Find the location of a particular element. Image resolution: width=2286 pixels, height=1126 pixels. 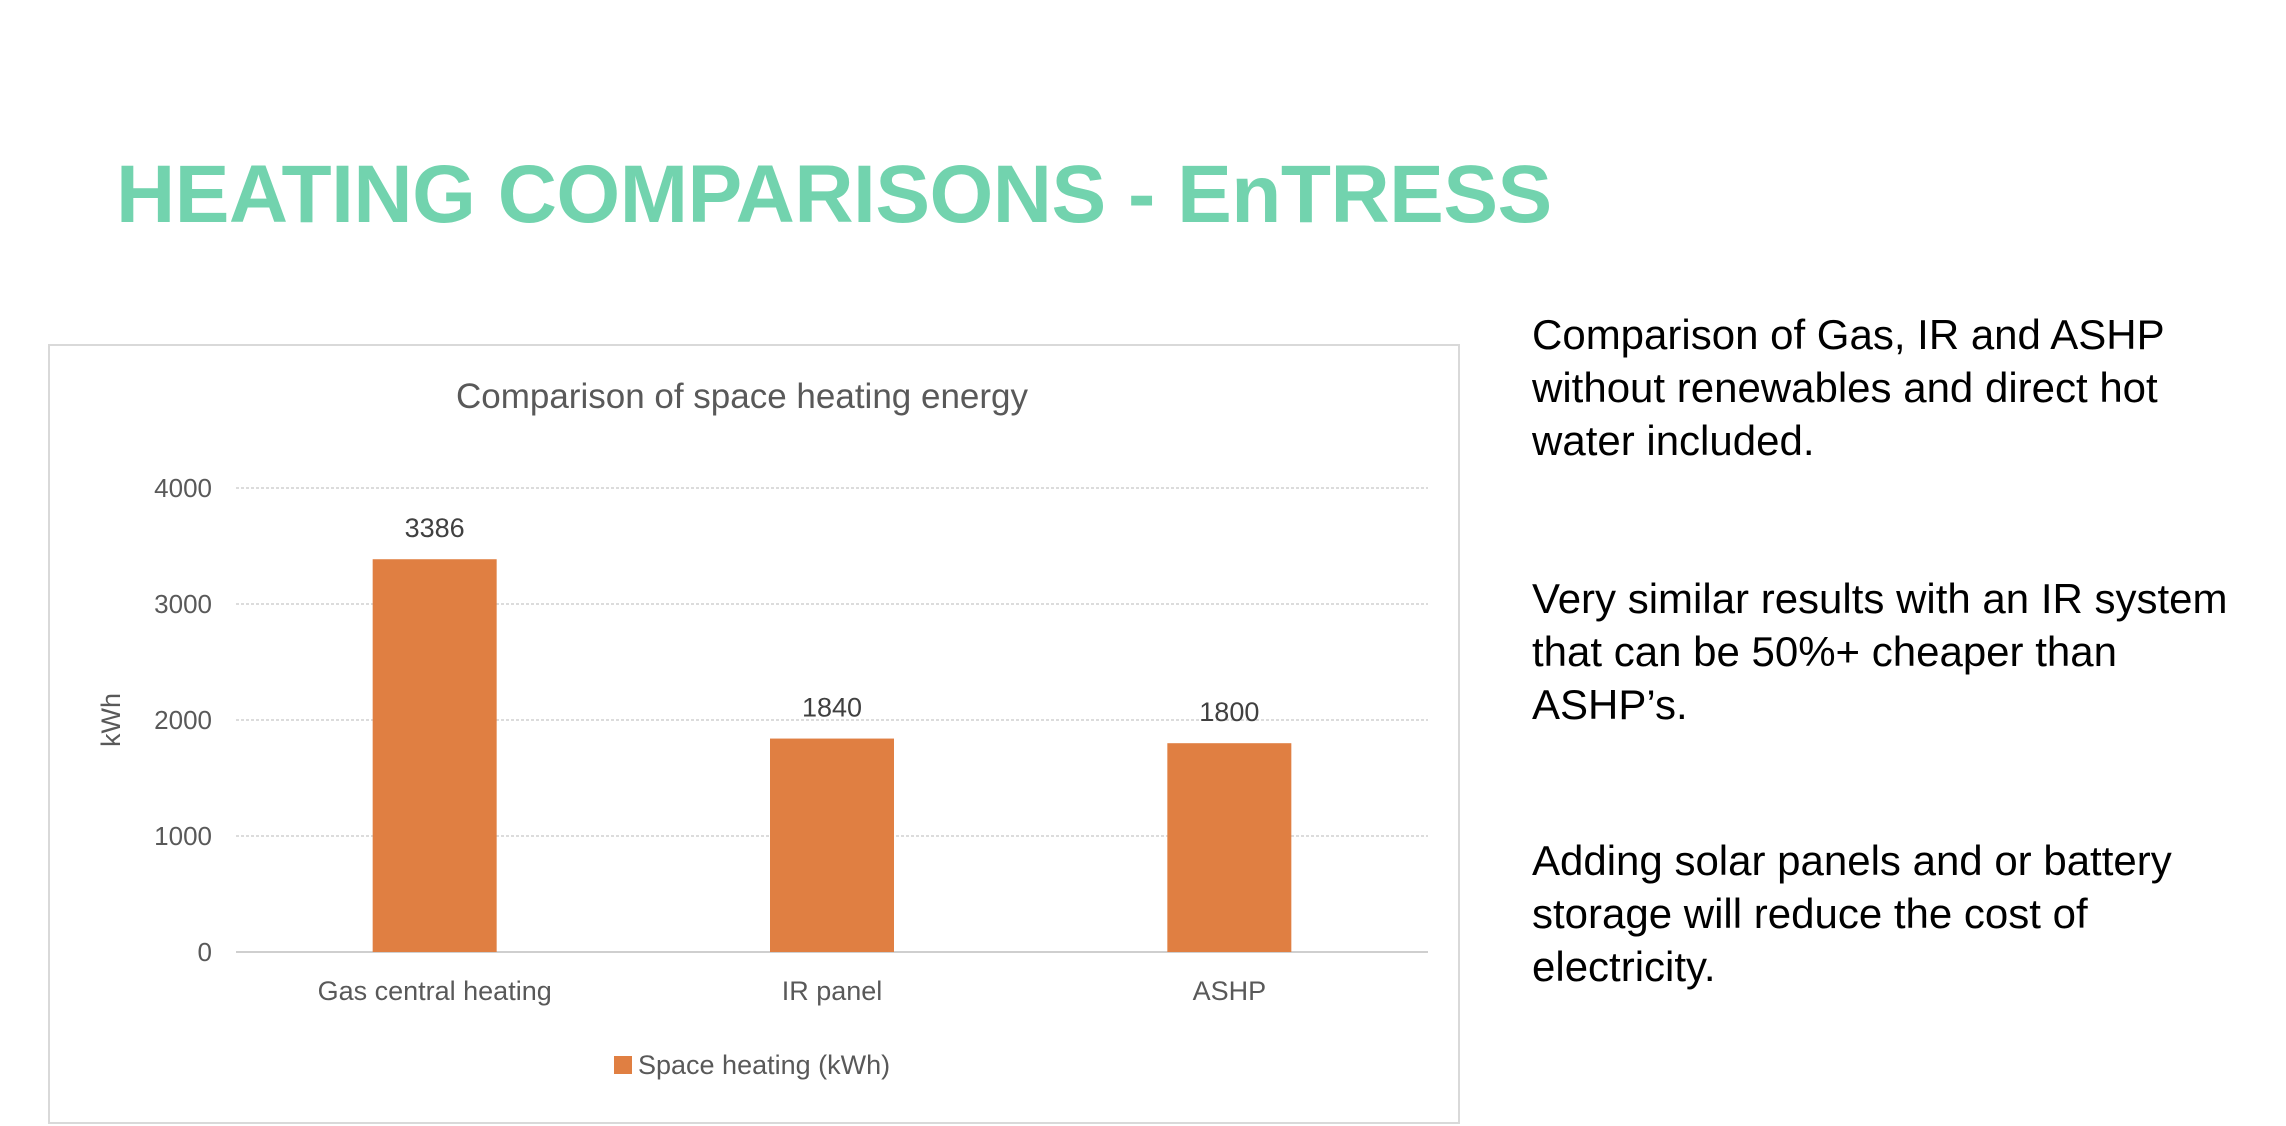

x-category-label: ASHP is located at coordinates (1230, 991).